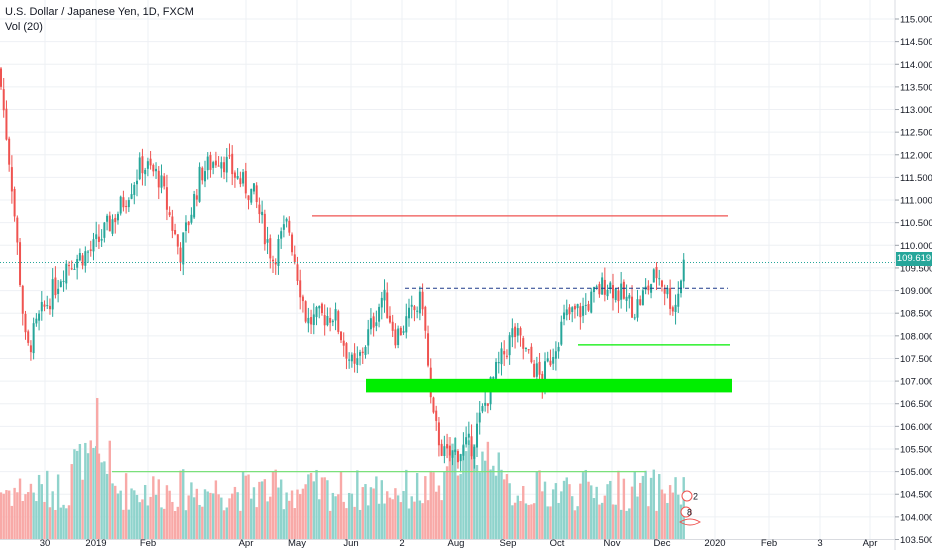 Image resolution: width=932 pixels, height=550 pixels. Describe the element at coordinates (916, 472) in the screenshot. I see `price-tick-label: 105.000` at that location.